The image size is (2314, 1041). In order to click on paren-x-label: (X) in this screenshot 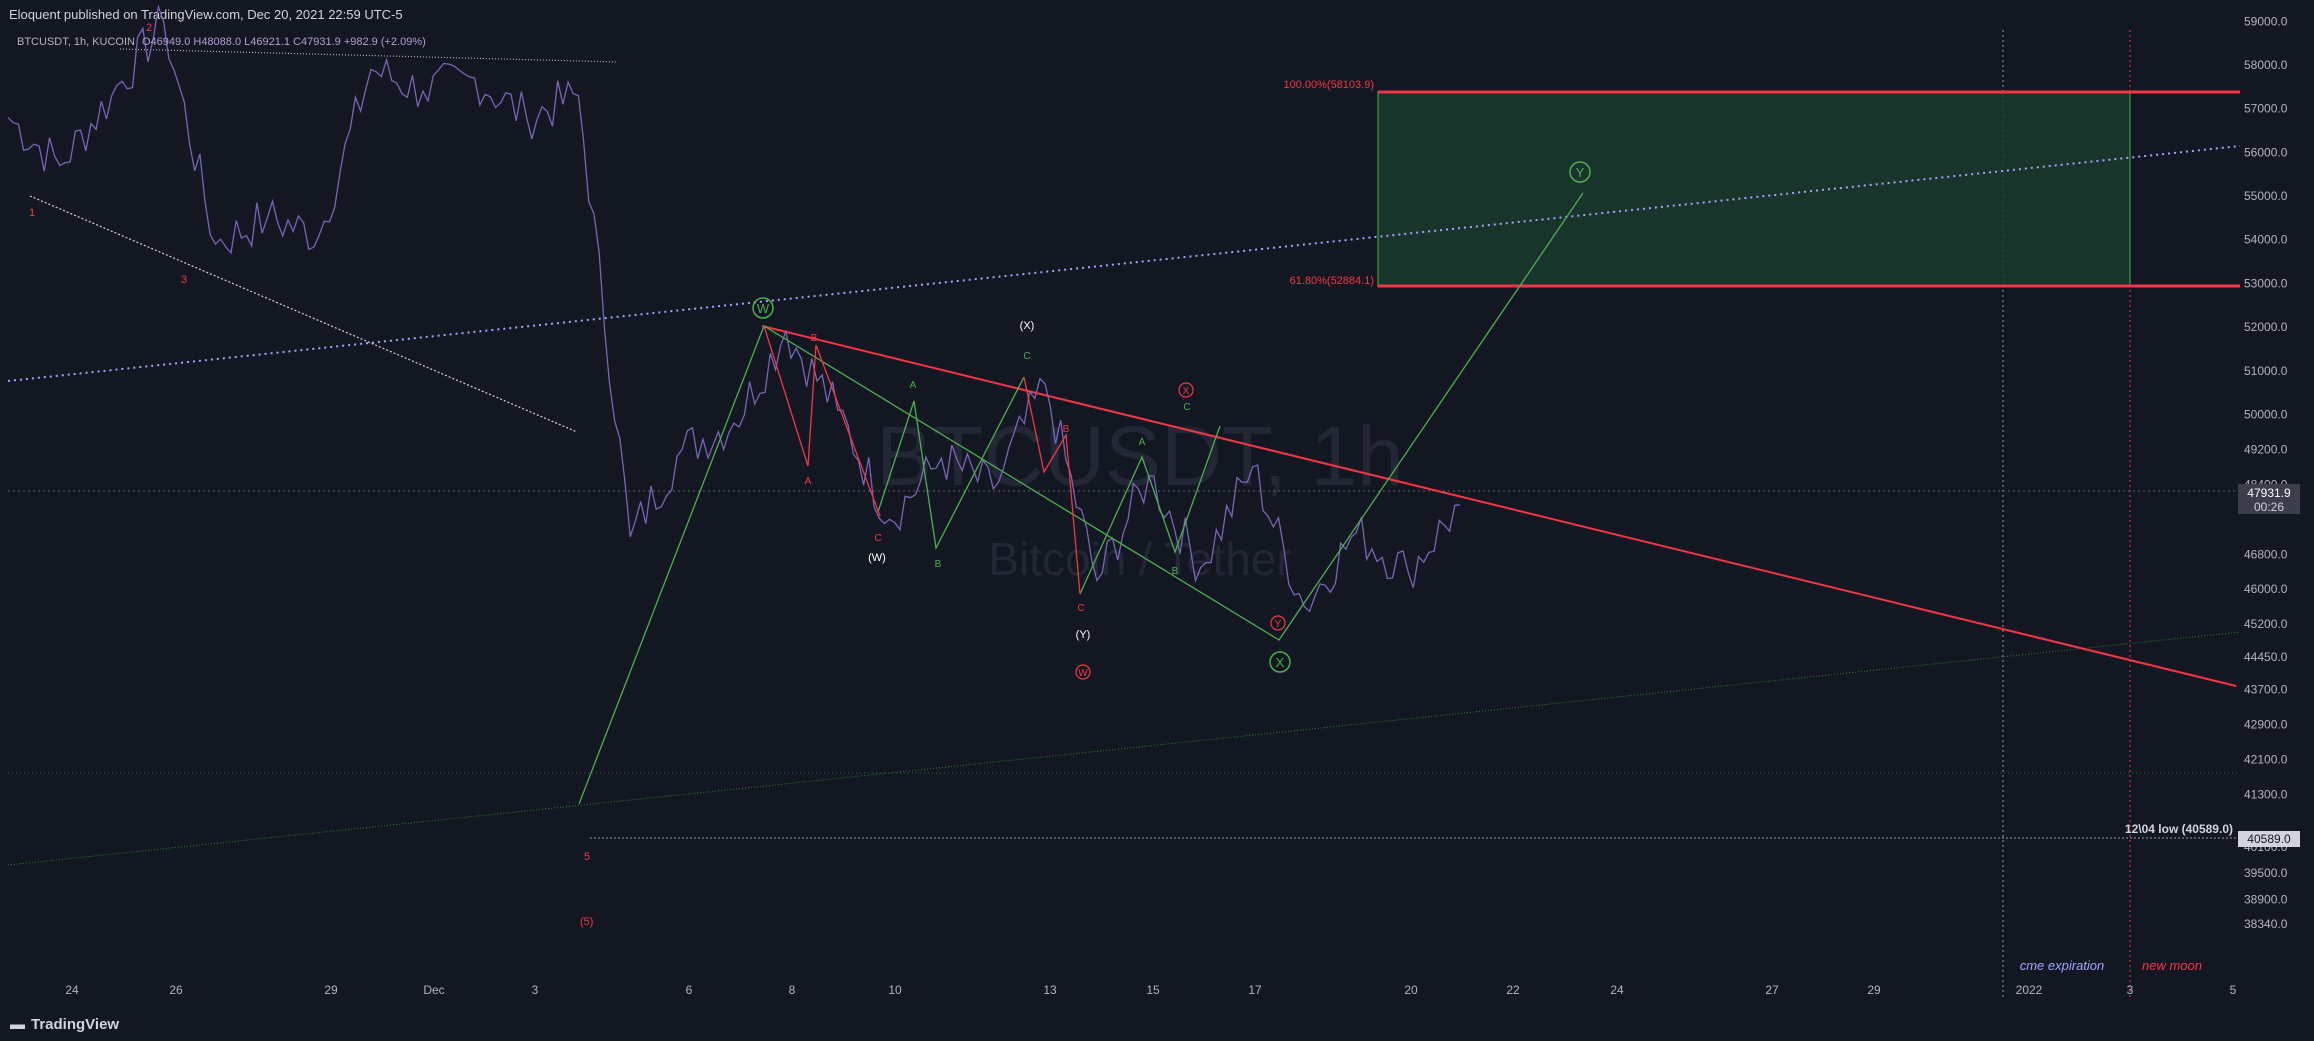, I will do `click(1027, 326)`.